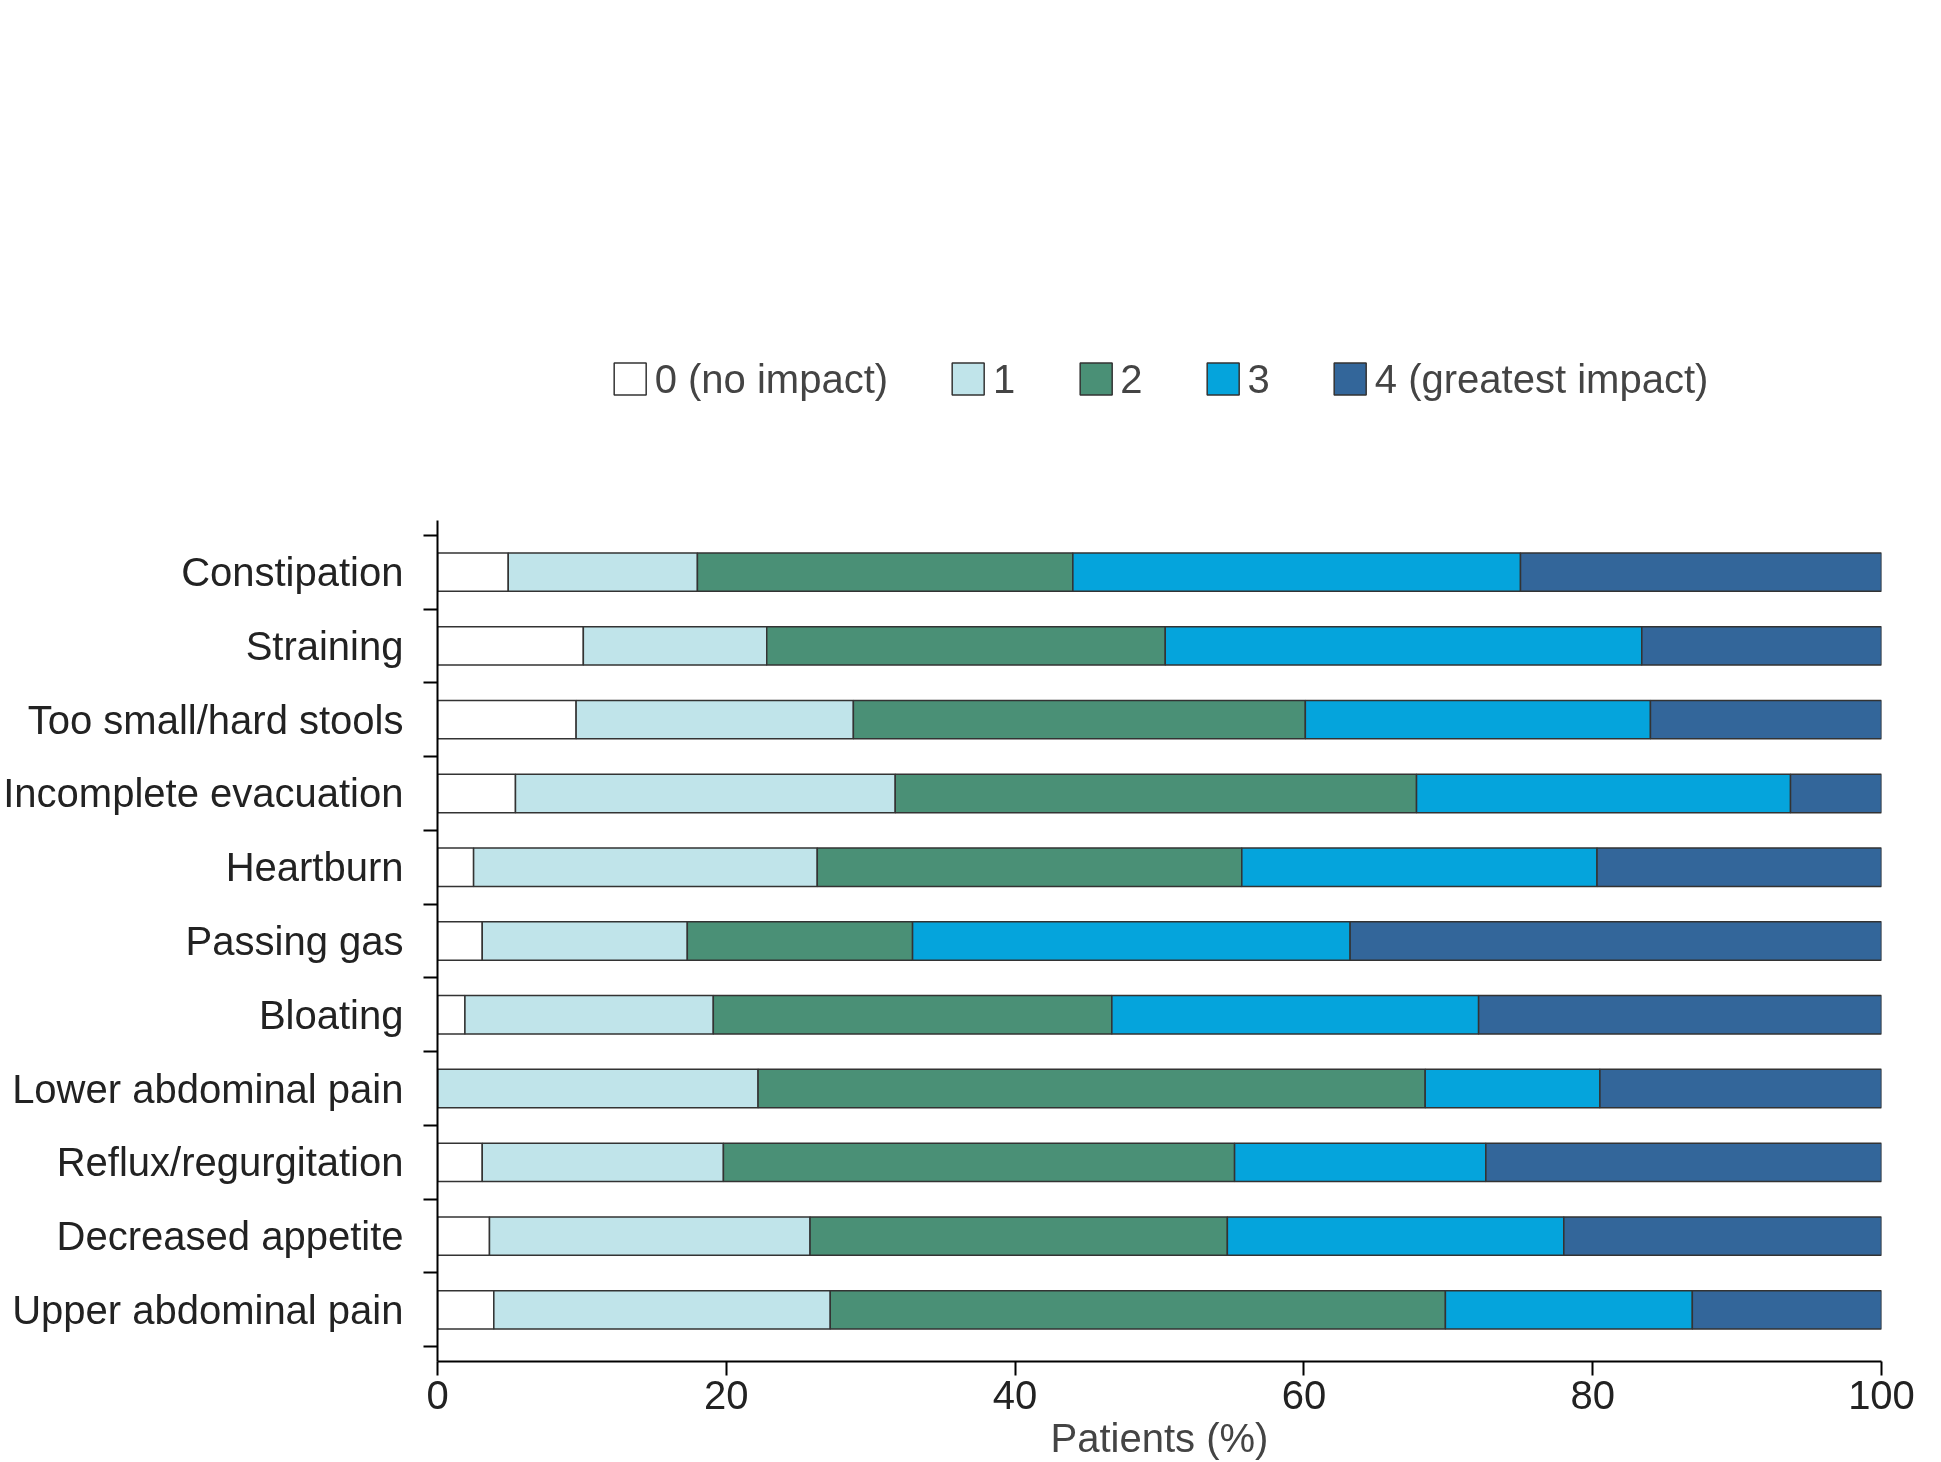  Describe the element at coordinates (215, 719) in the screenshot. I see `y-tick-label: Too small/hard stools` at that location.